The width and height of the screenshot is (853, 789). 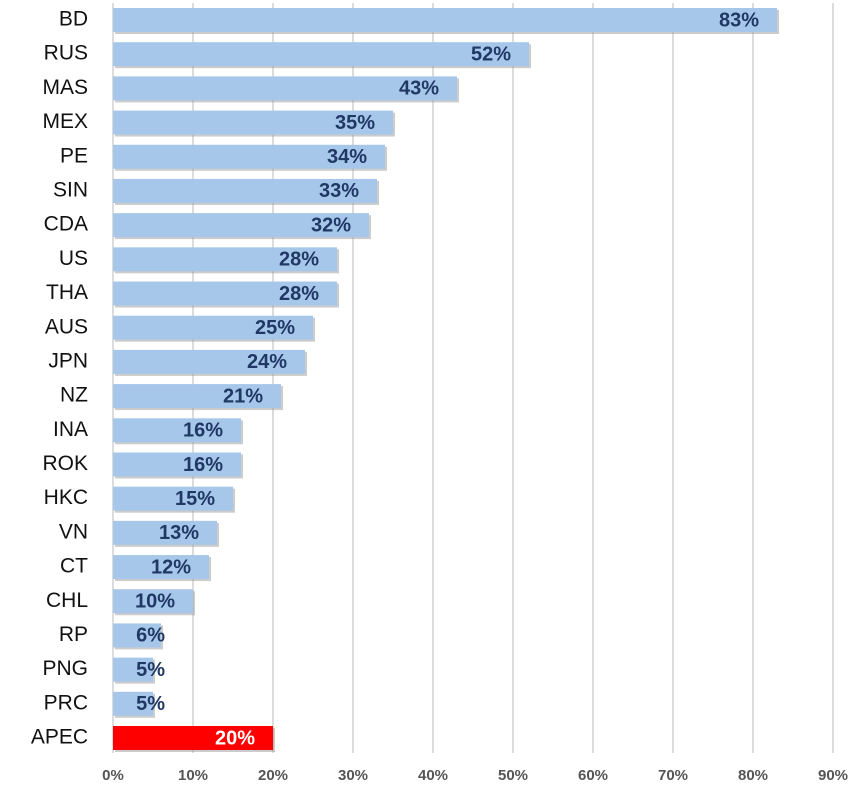 I want to click on category-label: VN, so click(x=73, y=531).